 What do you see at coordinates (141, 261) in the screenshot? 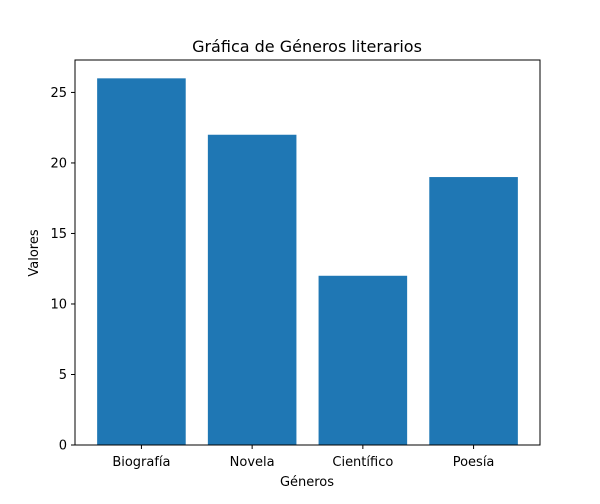
I see `bar-Biografía` at bounding box center [141, 261].